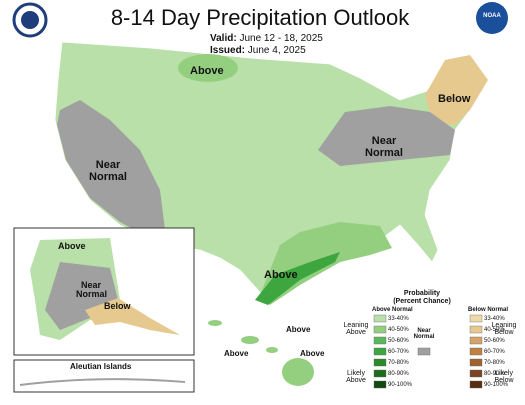  I want to click on legend-header: Above Normal, so click(392, 310).